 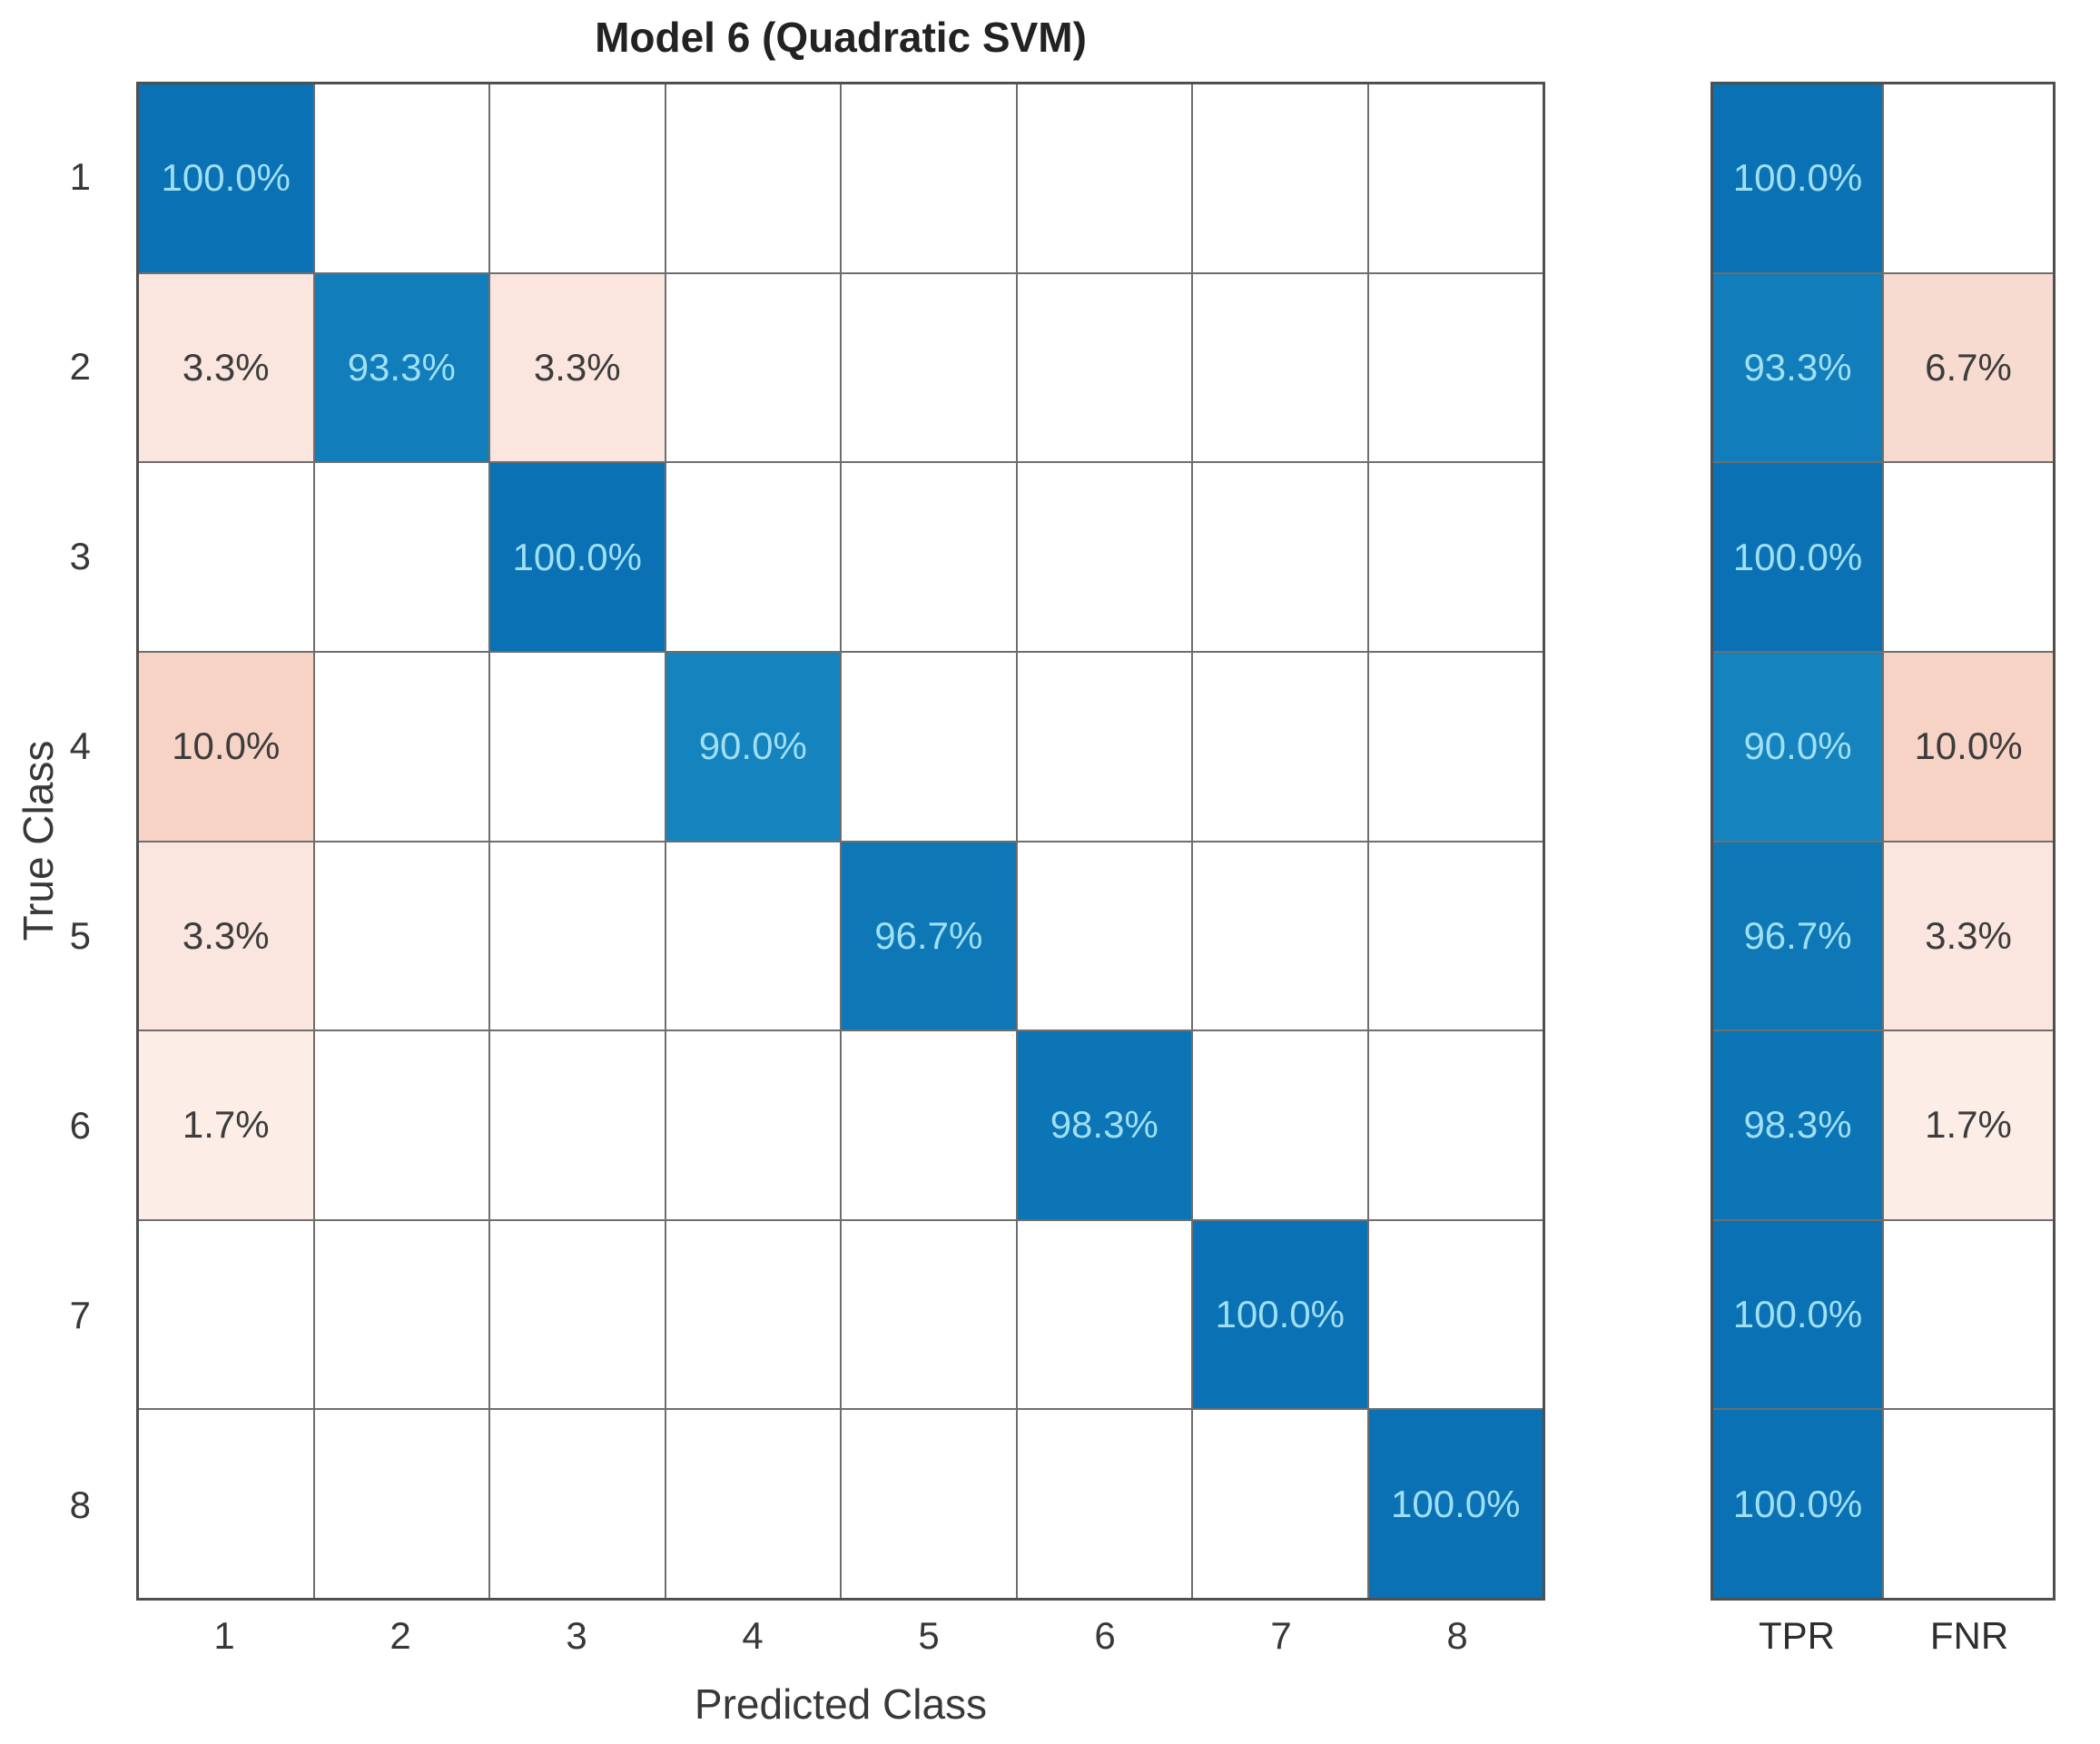 I want to click on fnr-cell: 10.0%, so click(x=1968, y=746).